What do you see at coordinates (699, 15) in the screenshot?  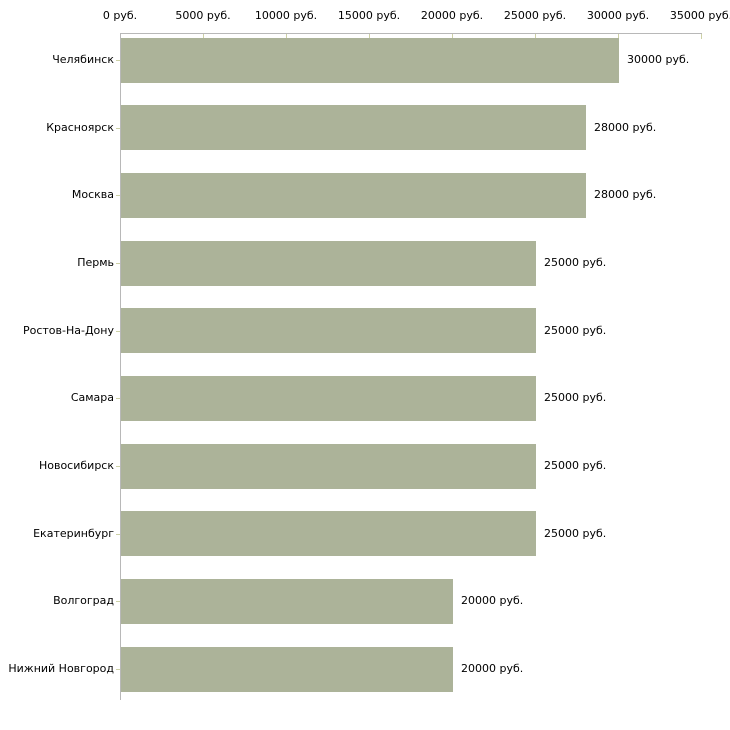 I see `x-axis-tick-label: 35000 руб.` at bounding box center [699, 15].